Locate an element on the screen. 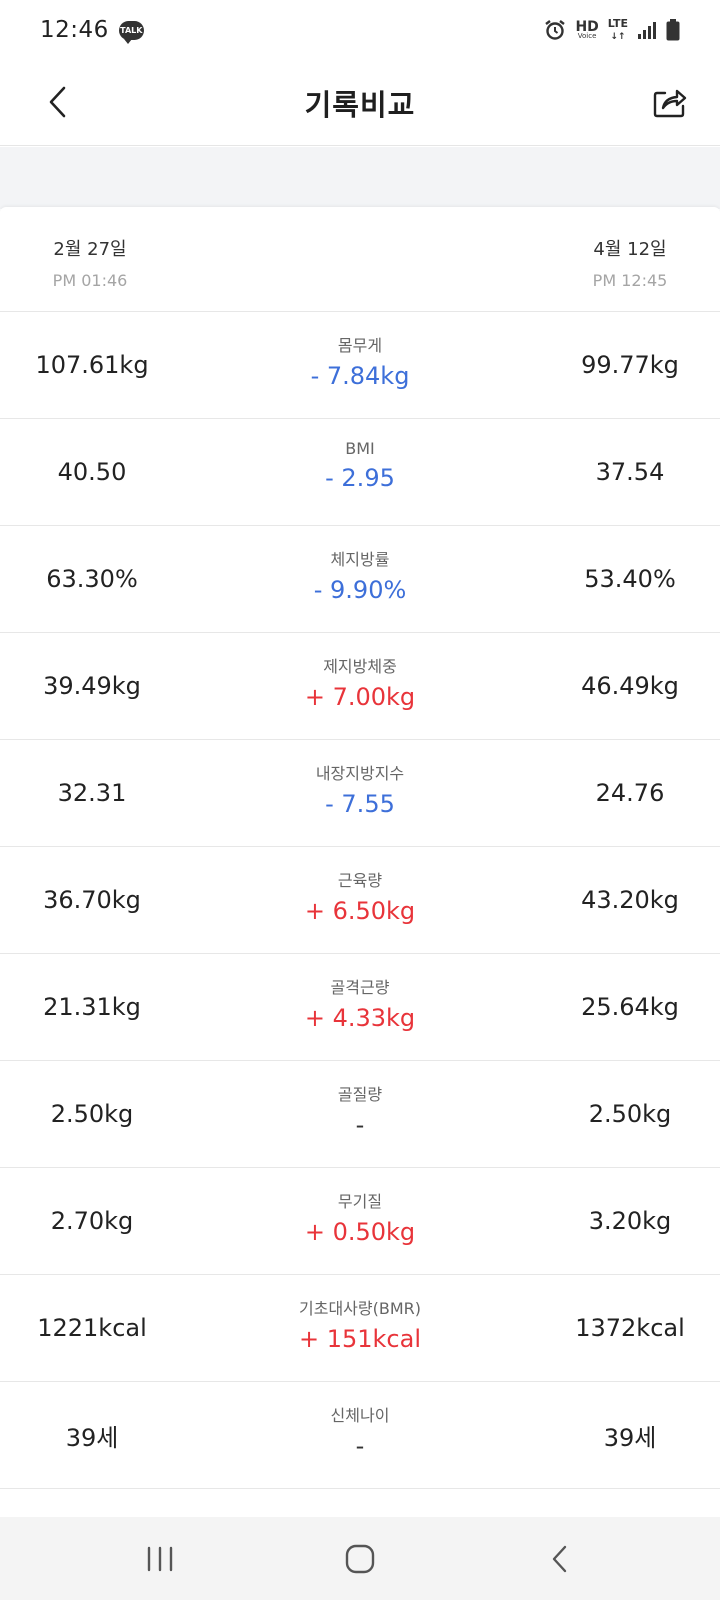 This screenshot has width=720, height=1600. metric-row: 2.50kg 골질량 - 2.50kg is located at coordinates (360, 1114).